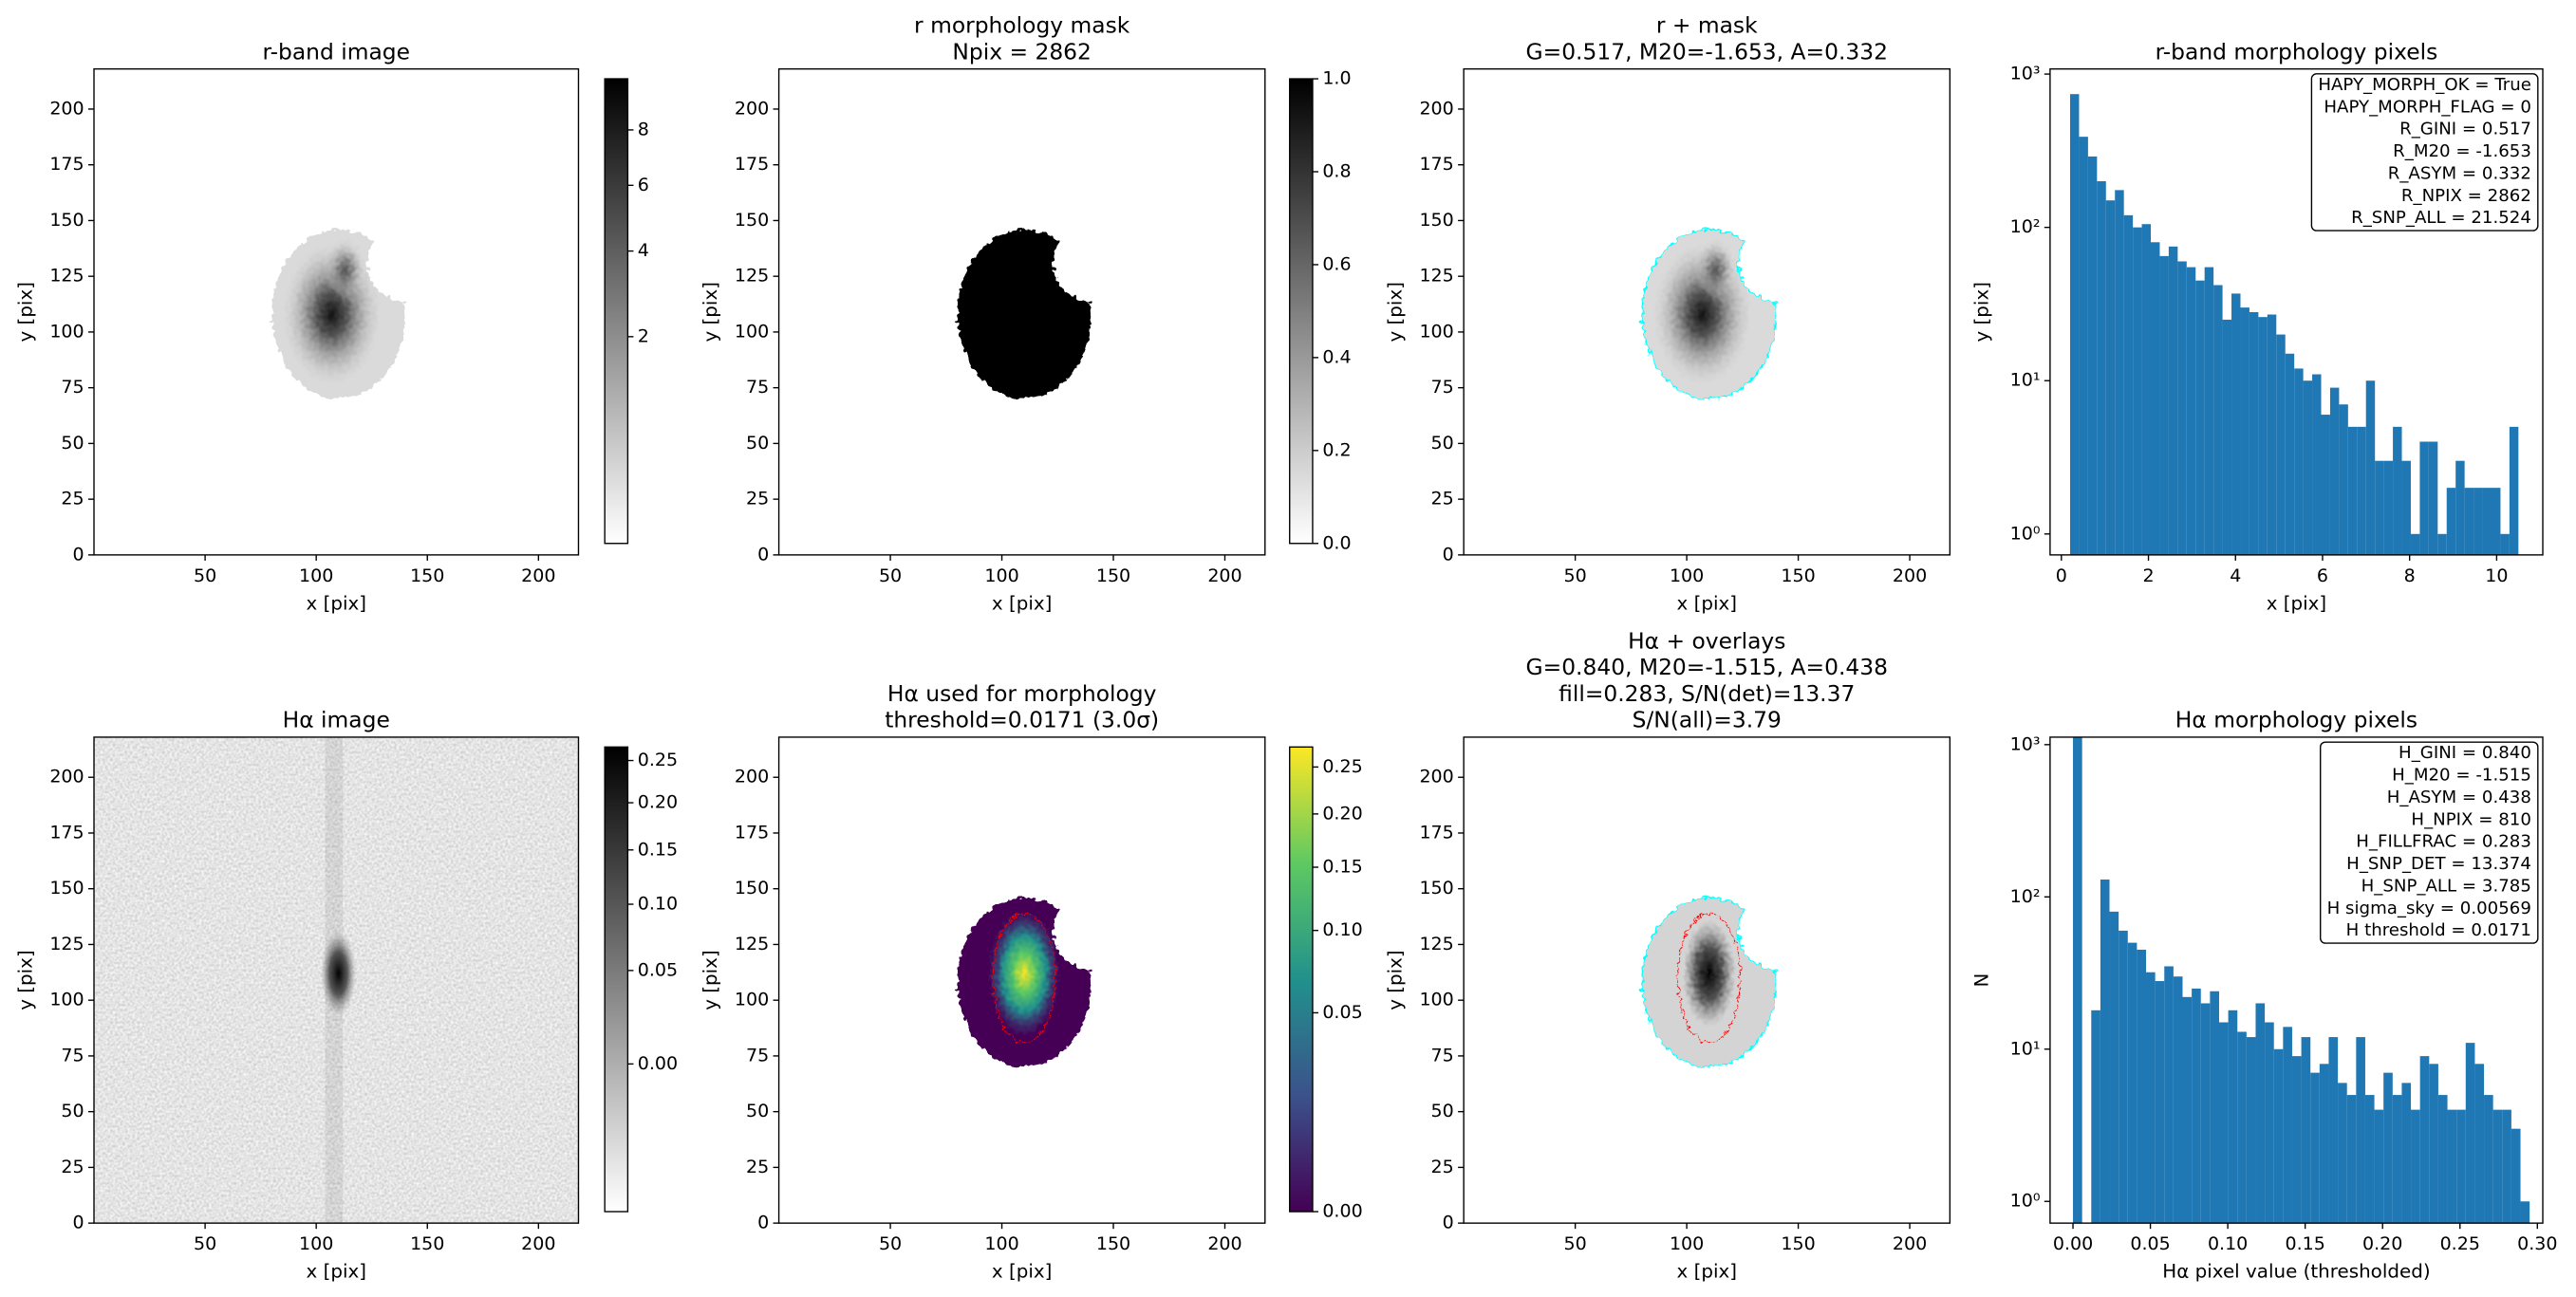  I want to click on mask-outline, so click(1728, 979).